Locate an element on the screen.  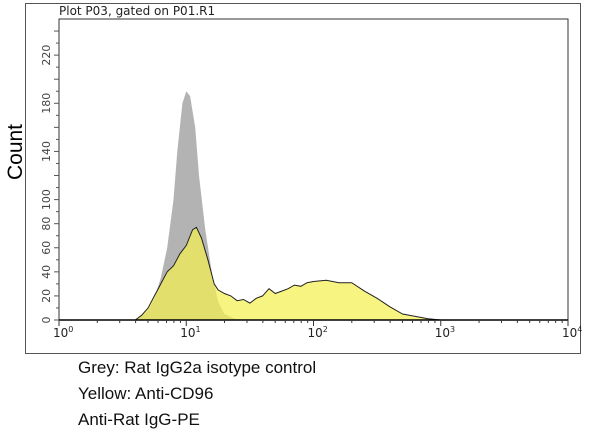
x-tick-label: 101 is located at coordinates (190, 332).